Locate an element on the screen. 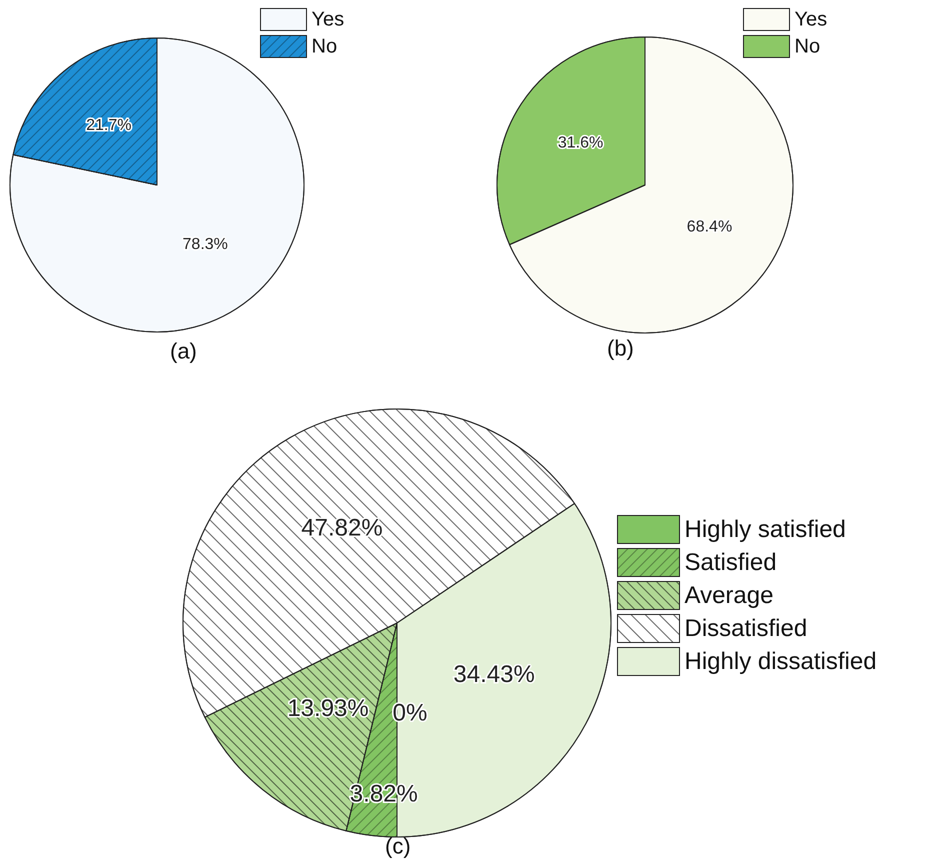  data-label: 21.7% is located at coordinates (109, 125).